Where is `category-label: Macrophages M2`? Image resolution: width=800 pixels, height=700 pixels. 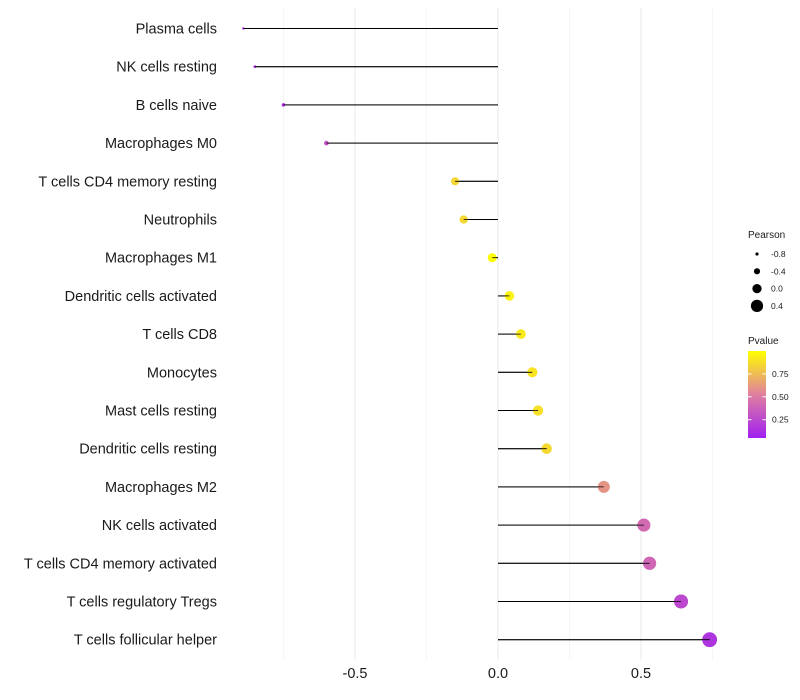
category-label: Macrophages M2 is located at coordinates (161, 488).